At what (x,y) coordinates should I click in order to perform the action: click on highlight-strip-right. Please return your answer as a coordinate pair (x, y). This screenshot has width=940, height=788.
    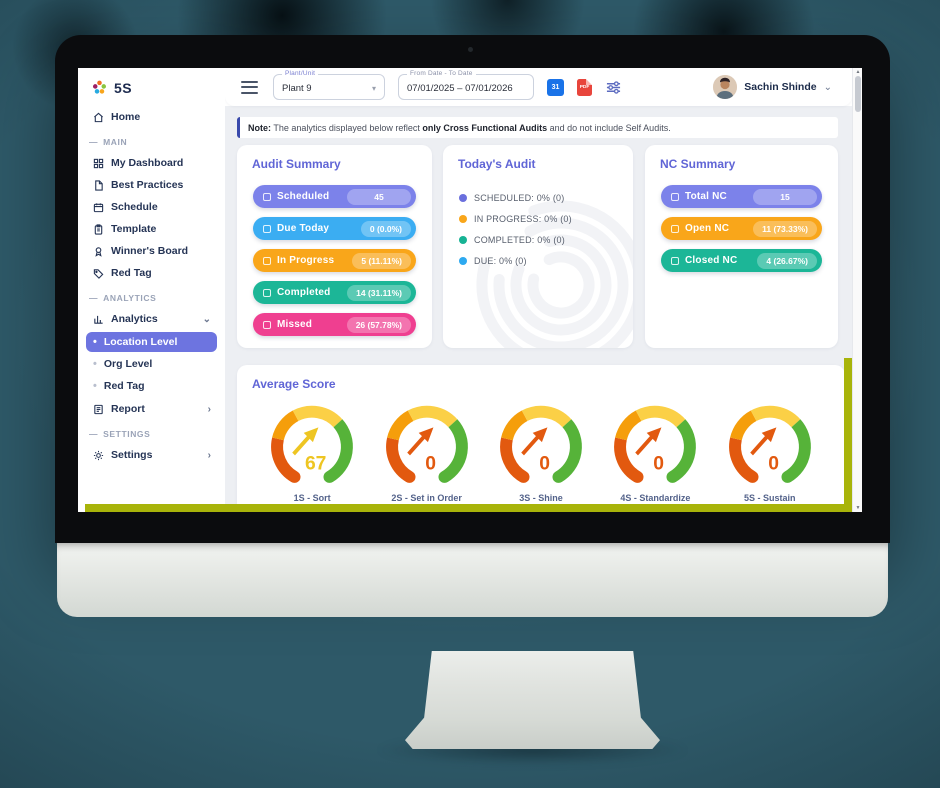
    Looking at the image, I should click on (848, 435).